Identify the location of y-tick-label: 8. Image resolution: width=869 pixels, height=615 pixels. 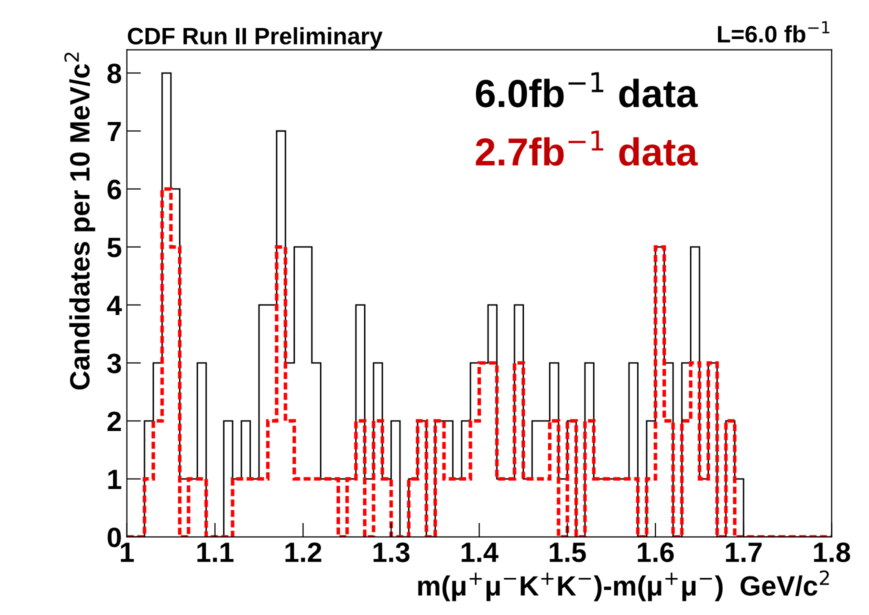
(114, 74).